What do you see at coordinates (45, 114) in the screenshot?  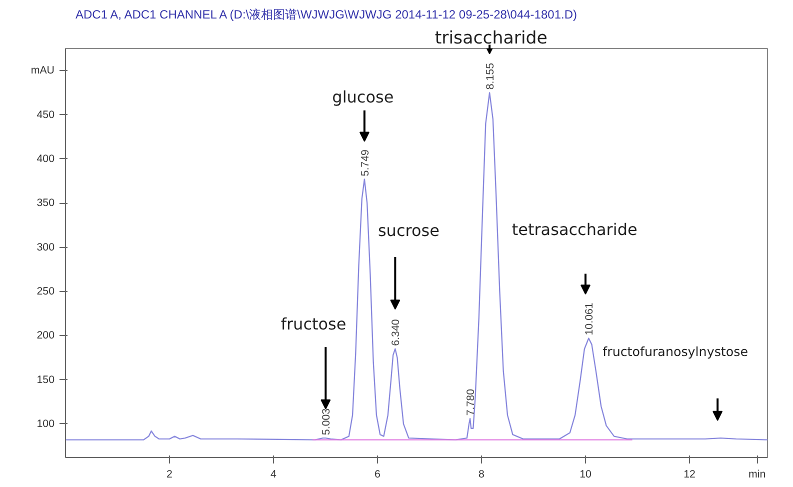 I see `y-tick-label: 450` at bounding box center [45, 114].